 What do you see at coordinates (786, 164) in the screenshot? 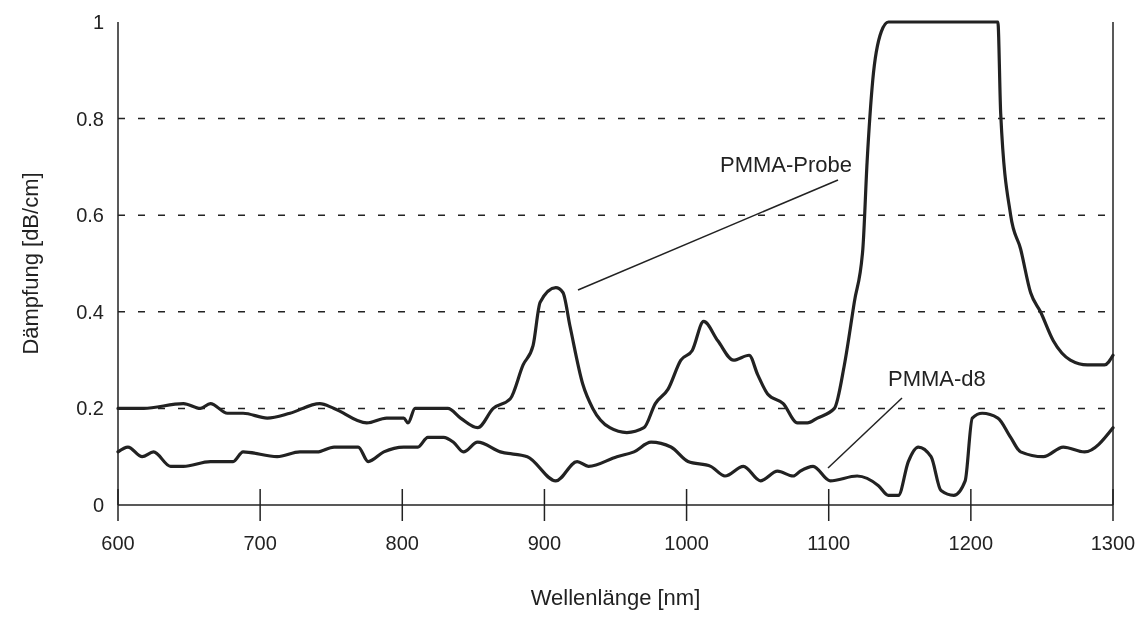
I see `series-label: PMMA-Probe` at bounding box center [786, 164].